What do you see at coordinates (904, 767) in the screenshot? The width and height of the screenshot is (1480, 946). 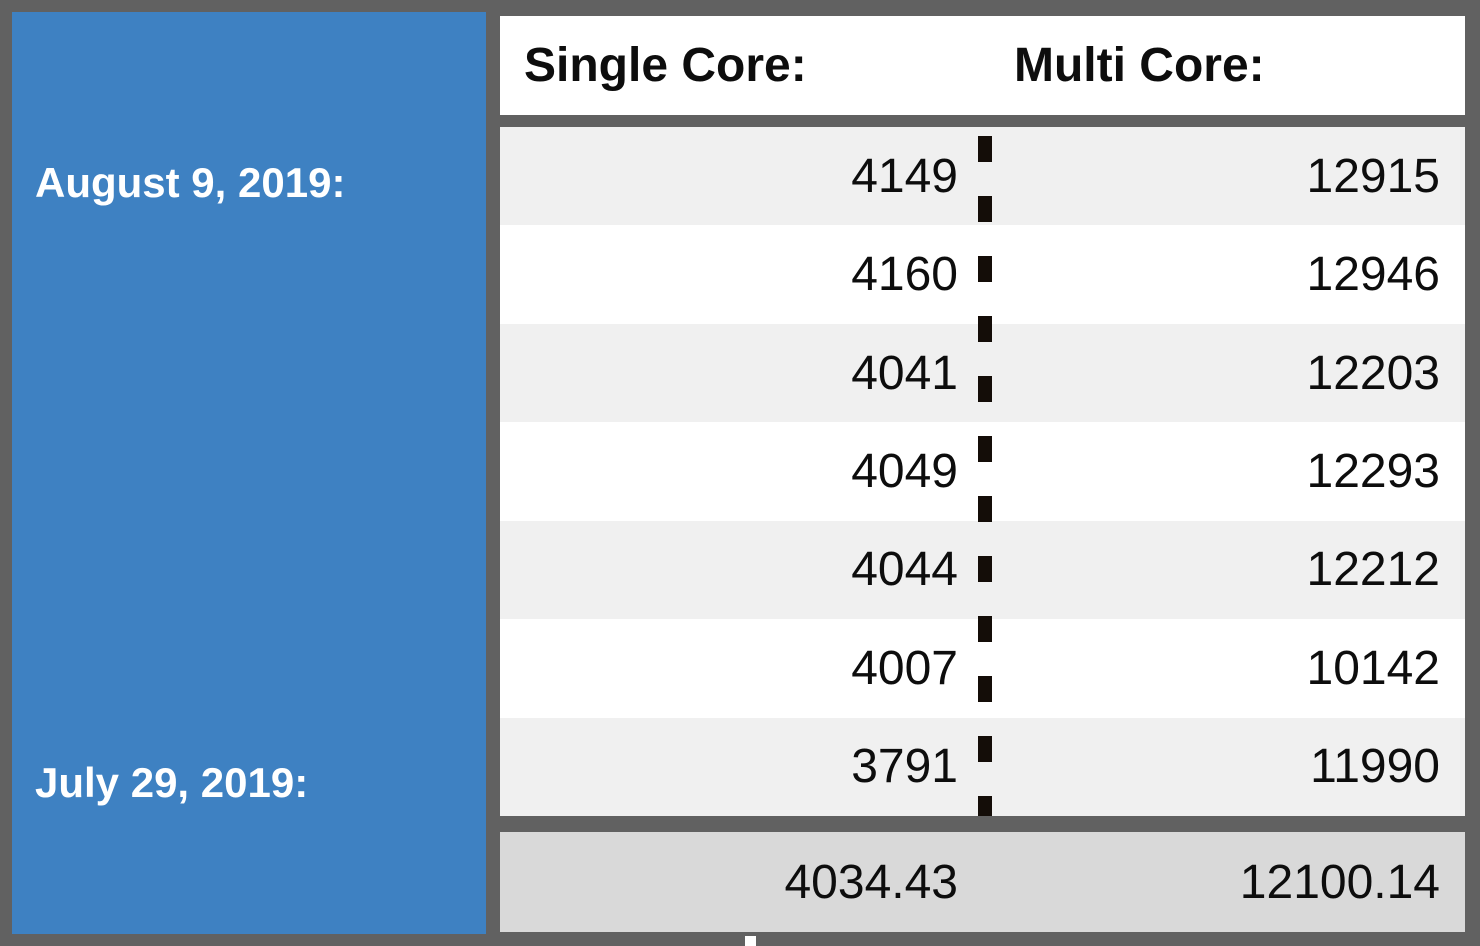 I see `single-core-value: 3791` at bounding box center [904, 767].